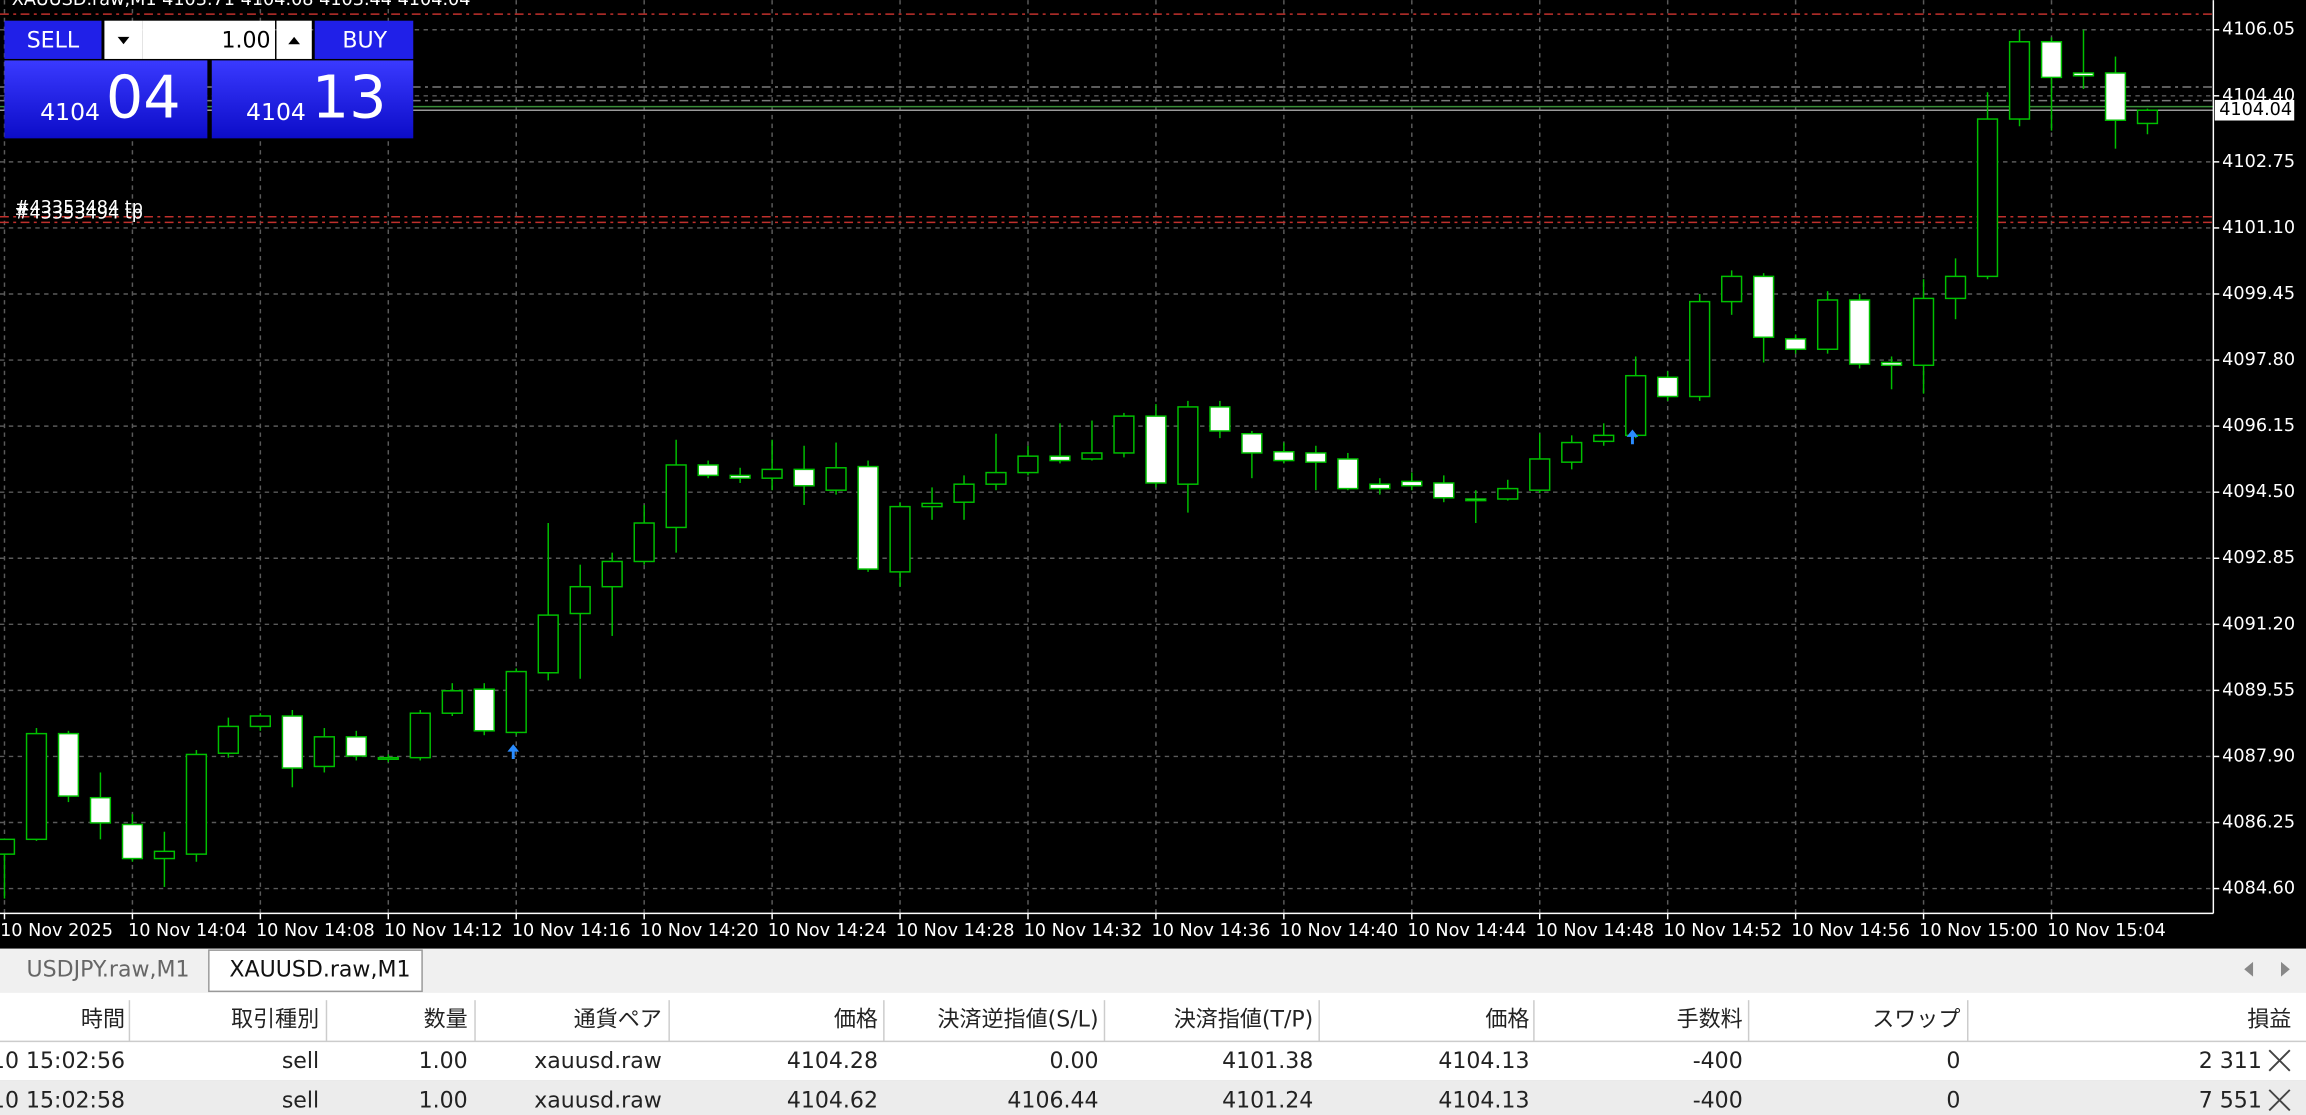 The image size is (2306, 1115). What do you see at coordinates (349, 97) in the screenshot?
I see `buy-price-big: 13` at bounding box center [349, 97].